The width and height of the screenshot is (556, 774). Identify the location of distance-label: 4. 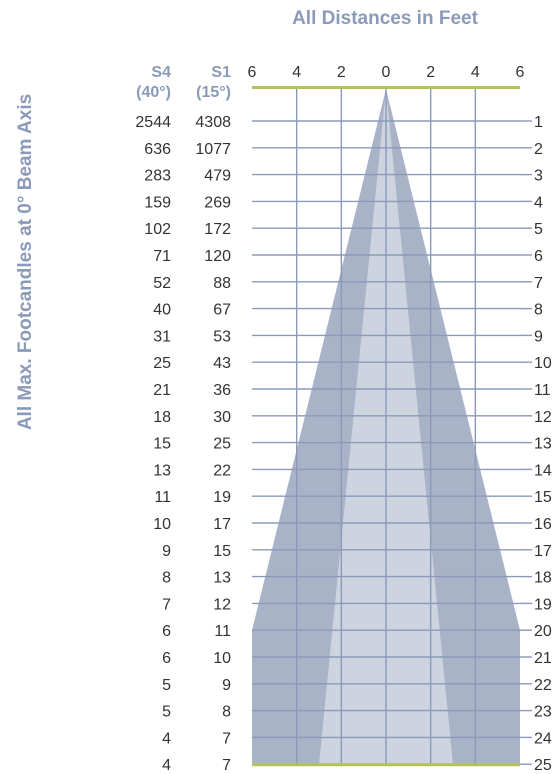
(538, 202).